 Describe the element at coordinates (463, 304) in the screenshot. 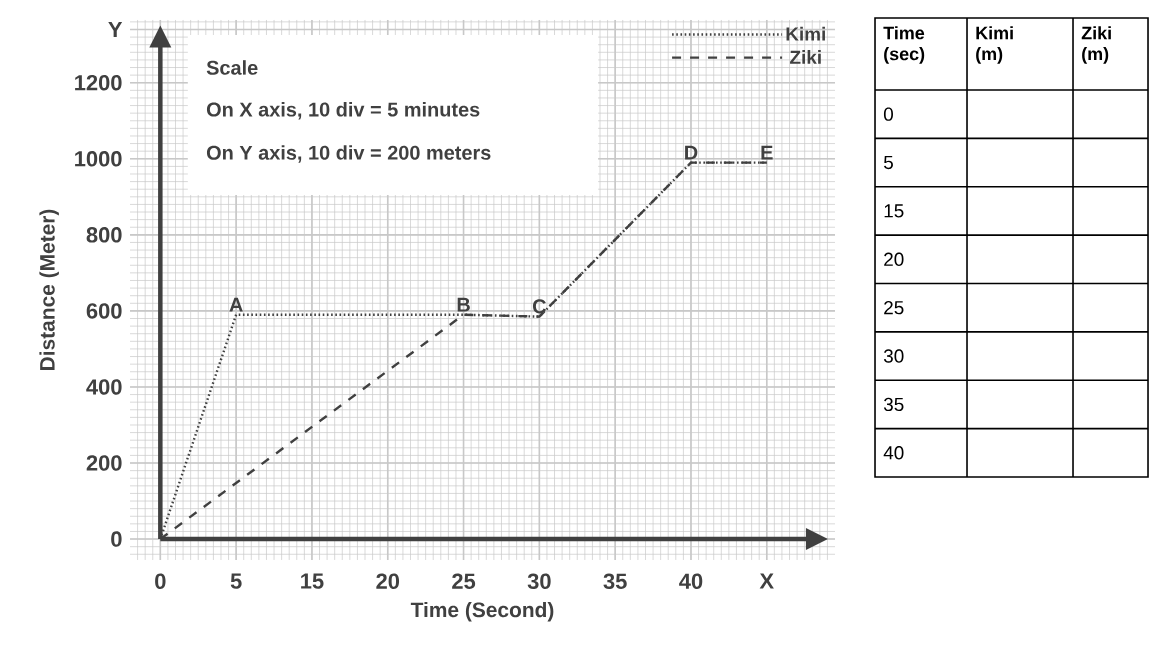

I see `annotation: B` at that location.